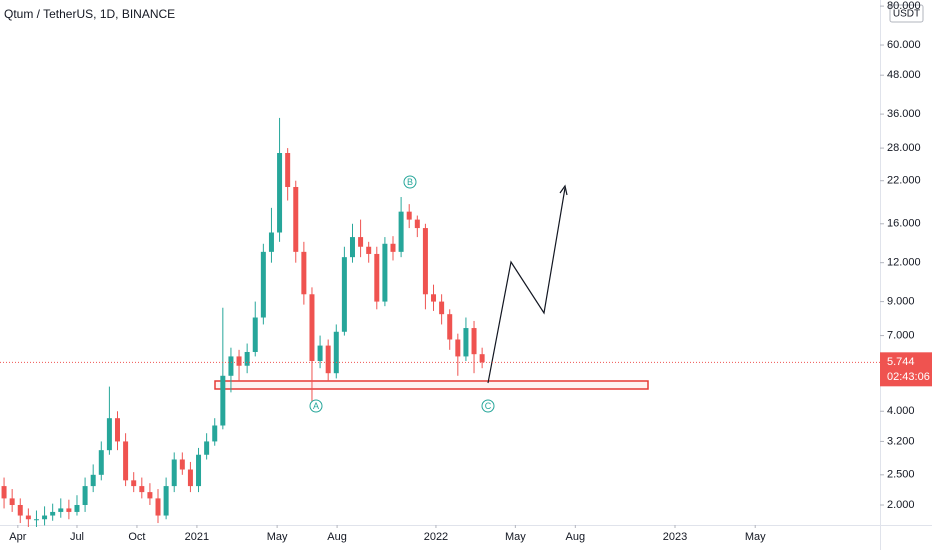  I want to click on x-tick-label: Jul, so click(77, 537).